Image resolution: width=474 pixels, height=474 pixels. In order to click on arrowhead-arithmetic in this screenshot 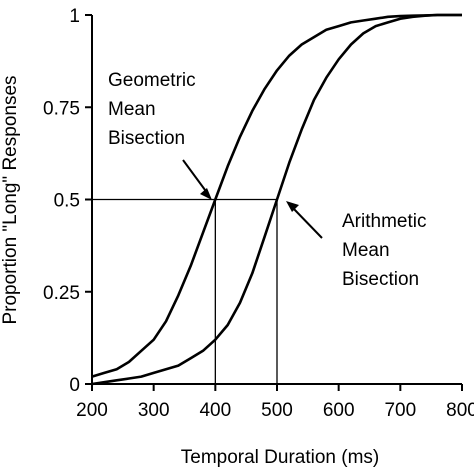, I will do `click(292, 206)`.